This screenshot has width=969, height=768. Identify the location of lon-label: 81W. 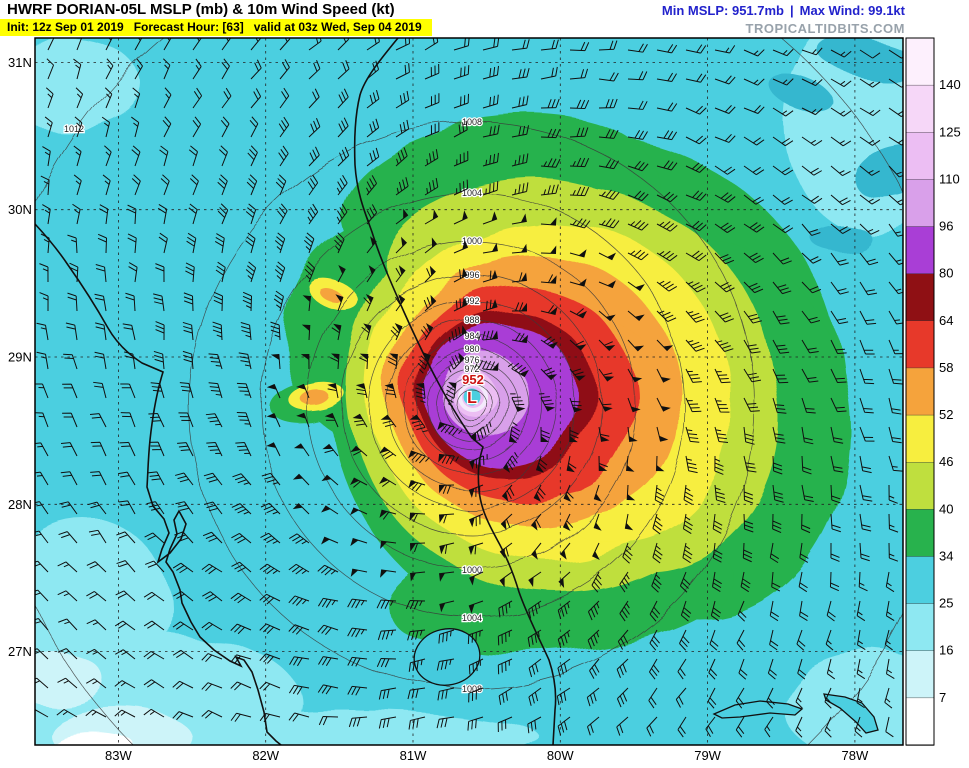
(413, 755).